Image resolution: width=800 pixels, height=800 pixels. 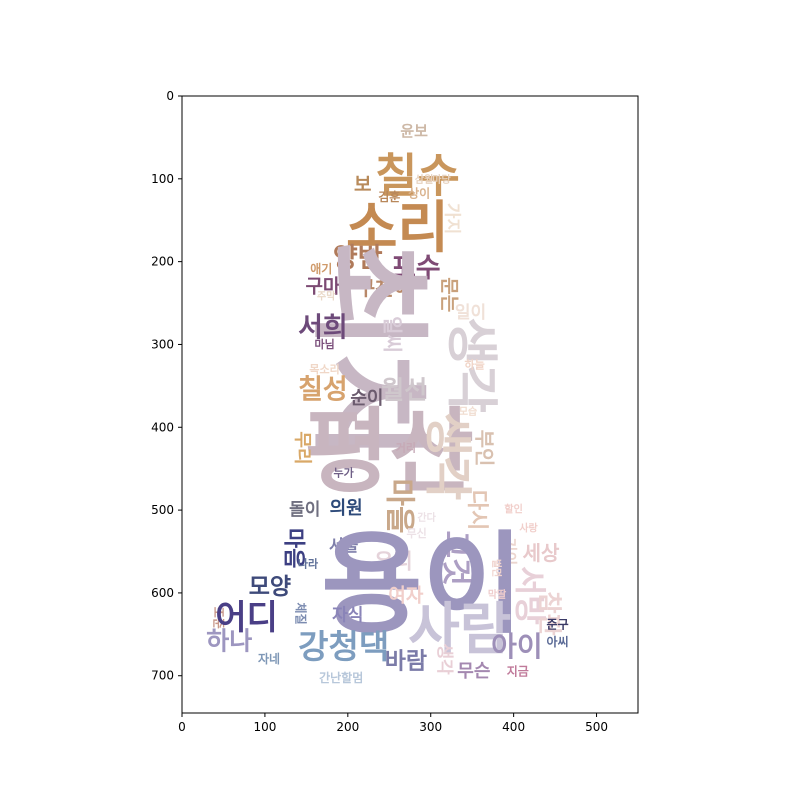 What do you see at coordinates (393, 561) in the screenshot?
I see `word-45: 우리` at bounding box center [393, 561].